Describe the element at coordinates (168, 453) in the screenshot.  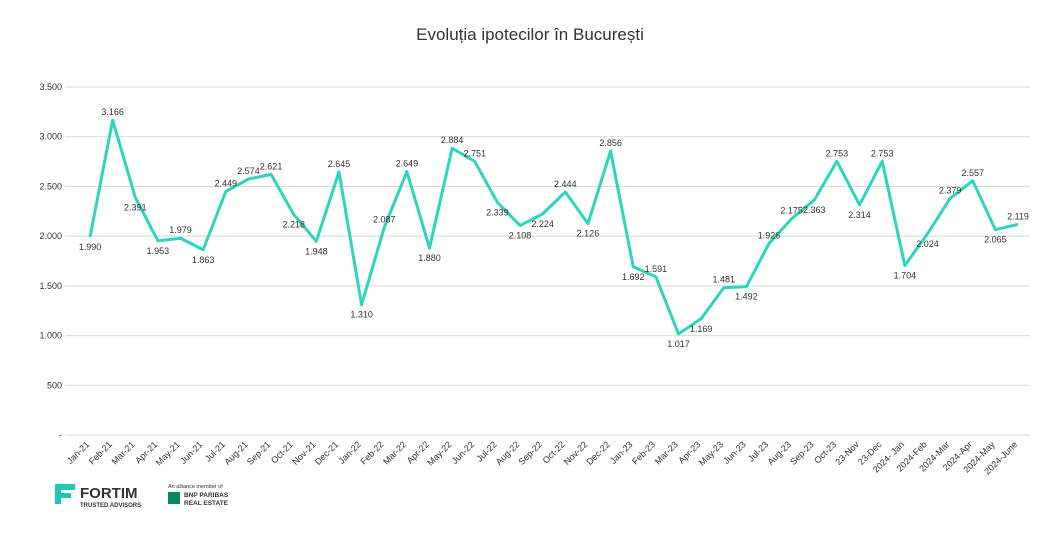
I see `x-tick-label: May-21` at that location.